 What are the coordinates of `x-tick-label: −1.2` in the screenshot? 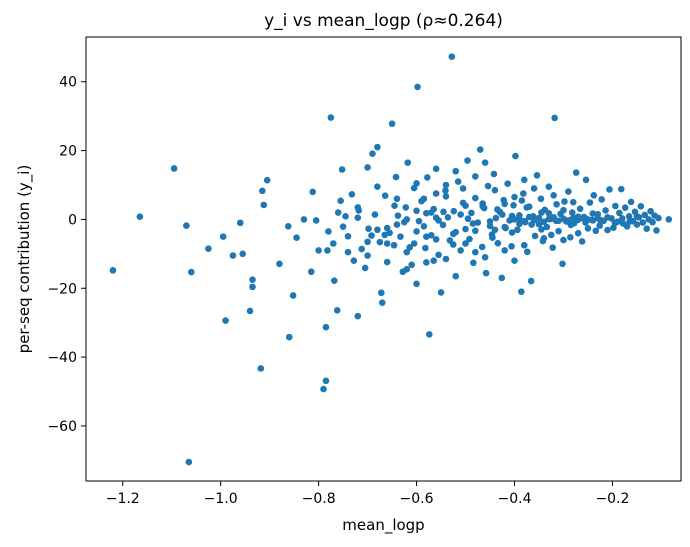 It's located at (123, 499).